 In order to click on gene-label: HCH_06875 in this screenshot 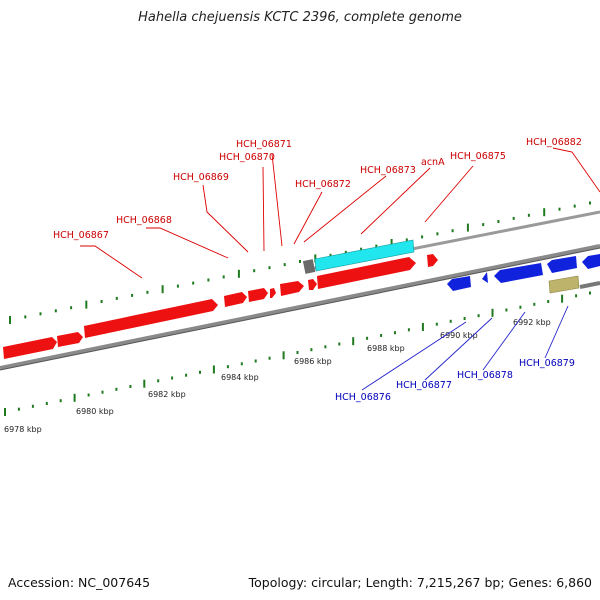, I will do `click(478, 156)`.